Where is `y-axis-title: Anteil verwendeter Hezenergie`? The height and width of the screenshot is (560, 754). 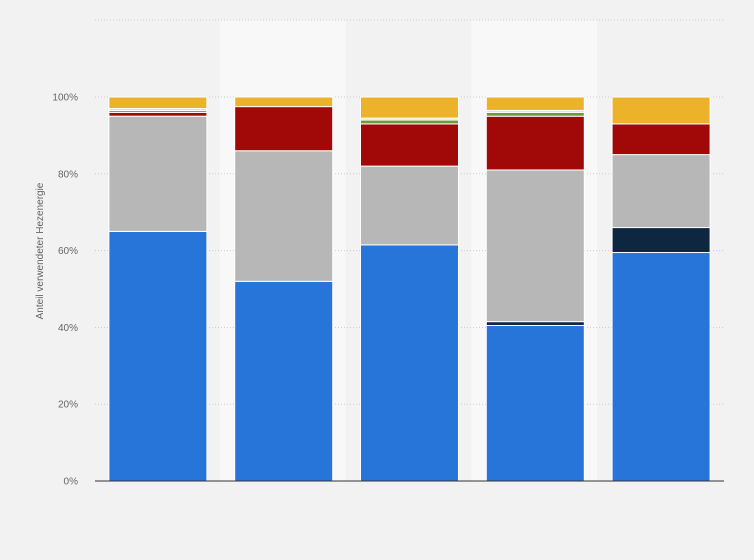 y-axis-title: Anteil verwendeter Hezenergie is located at coordinates (40, 250).